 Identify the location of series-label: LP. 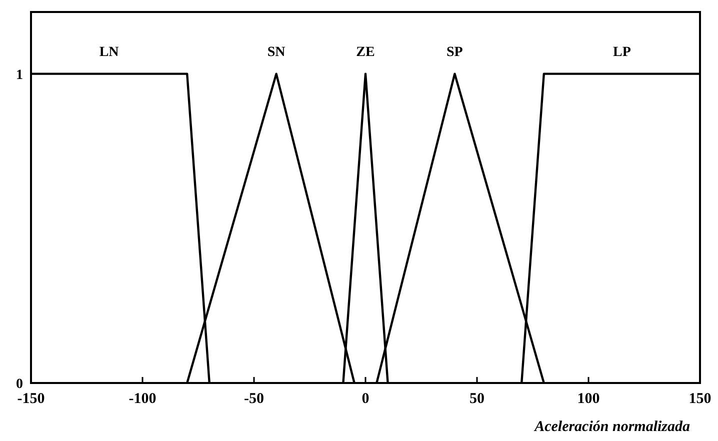
(622, 52).